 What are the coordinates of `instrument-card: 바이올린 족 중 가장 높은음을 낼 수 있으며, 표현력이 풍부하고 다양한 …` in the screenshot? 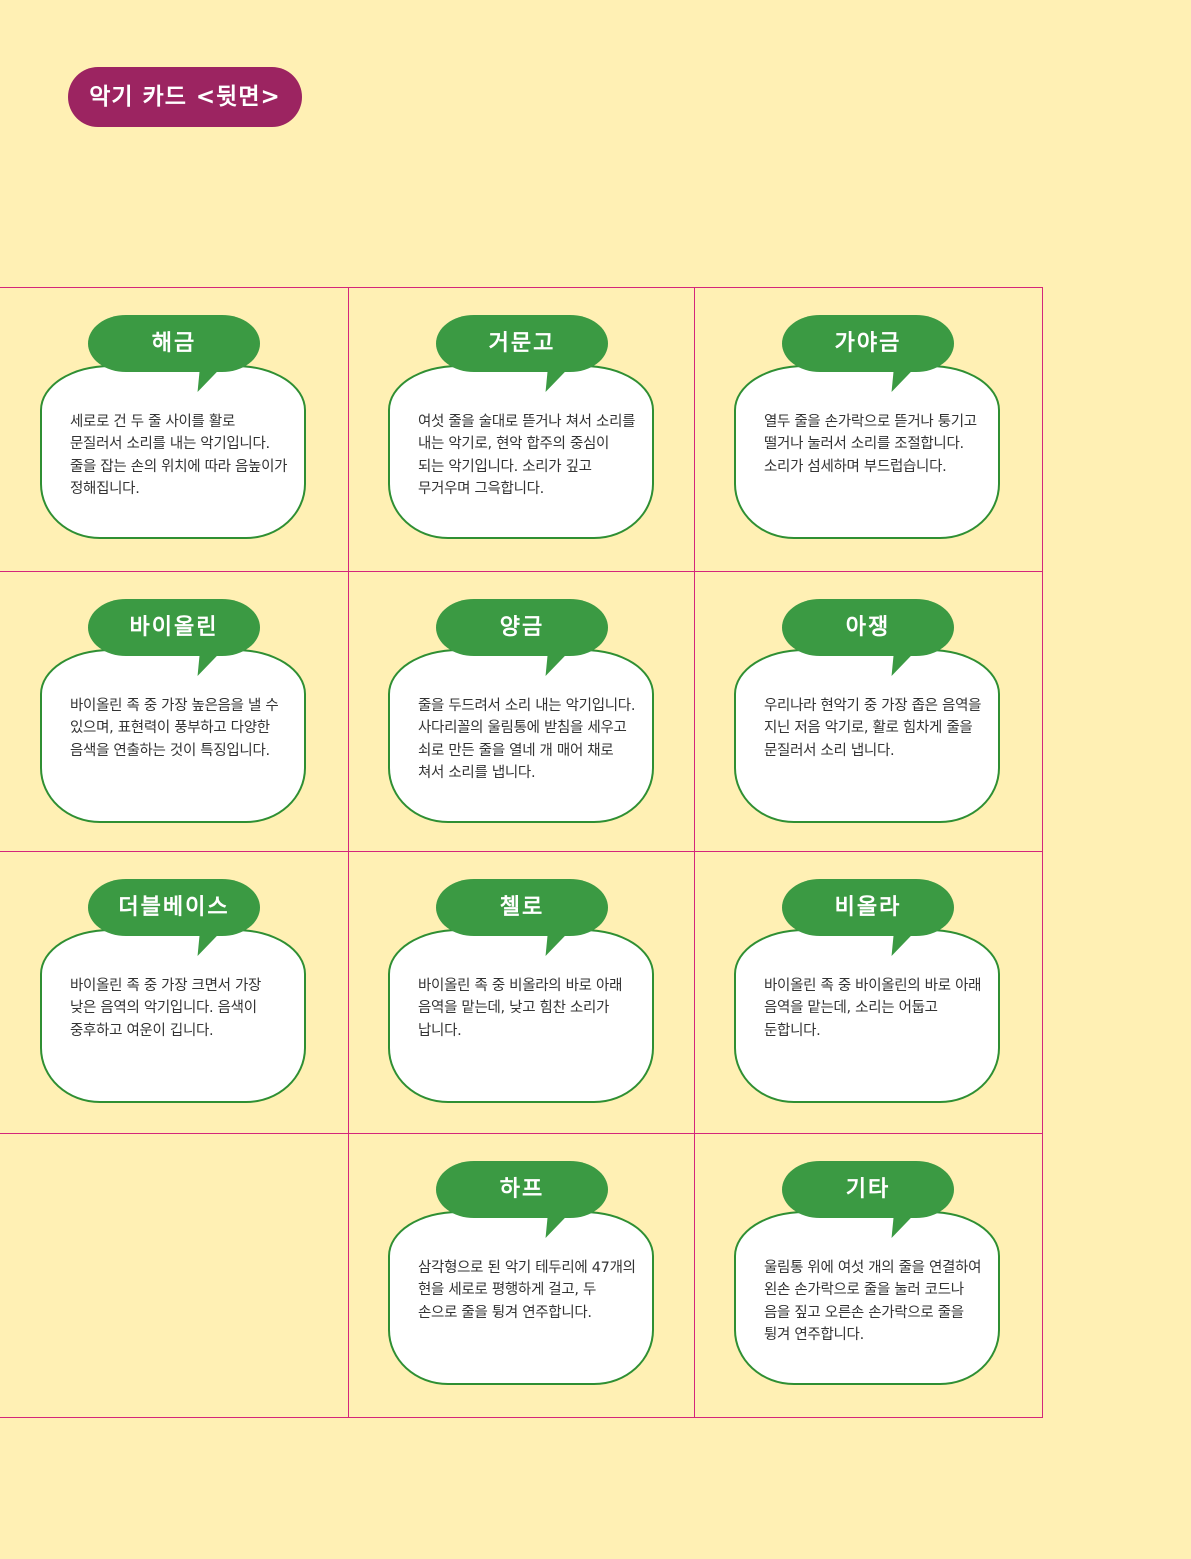 It's located at (173, 712).